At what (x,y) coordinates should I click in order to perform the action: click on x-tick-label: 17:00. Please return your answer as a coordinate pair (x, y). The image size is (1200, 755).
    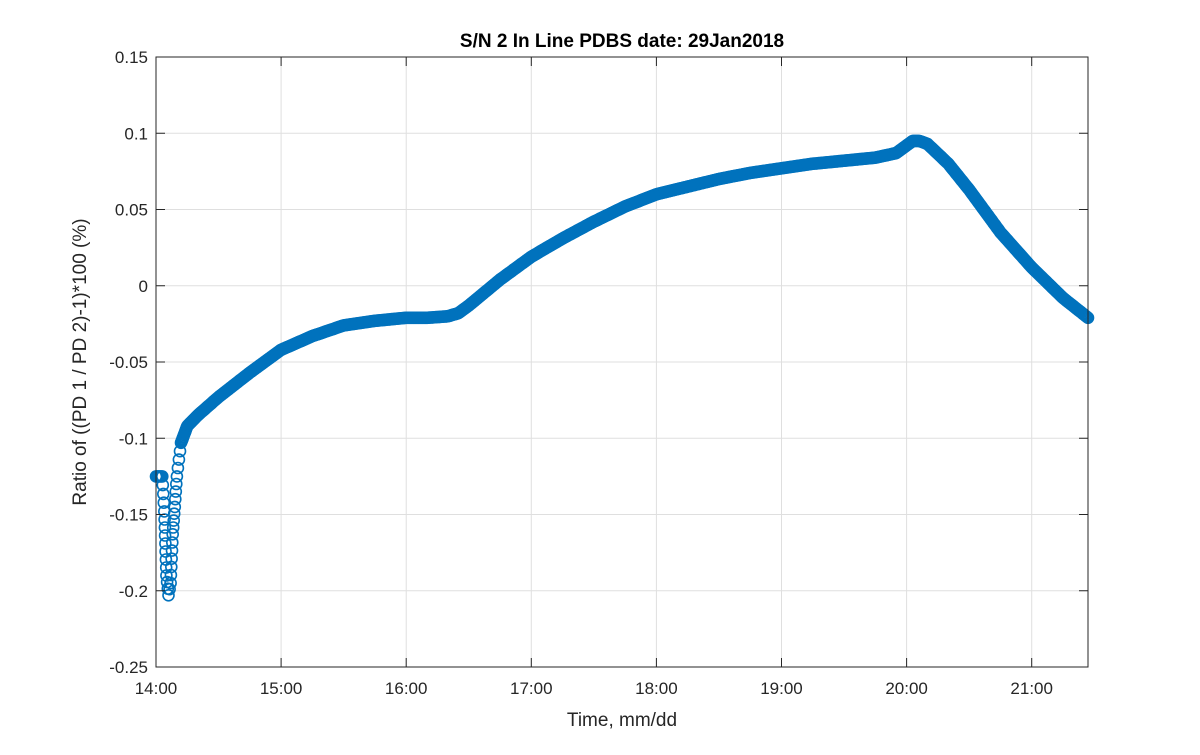
    Looking at the image, I should click on (531, 688).